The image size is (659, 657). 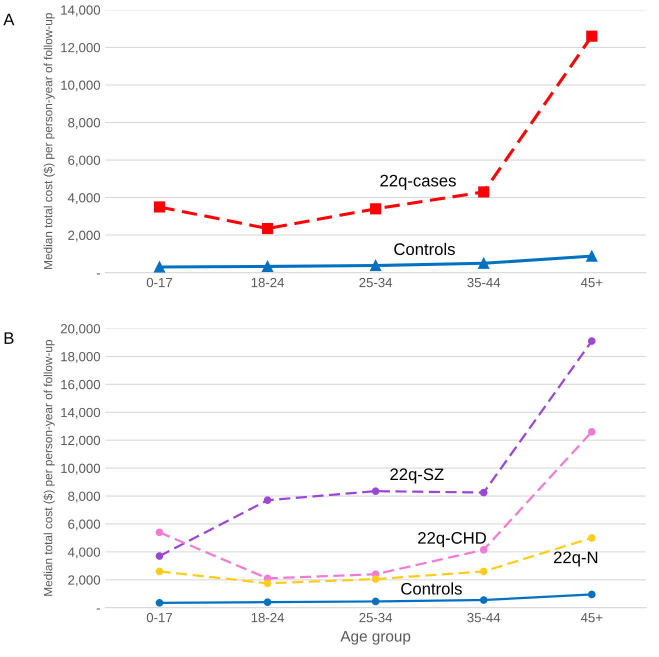 I want to click on chart-title: A, so click(x=8, y=20).